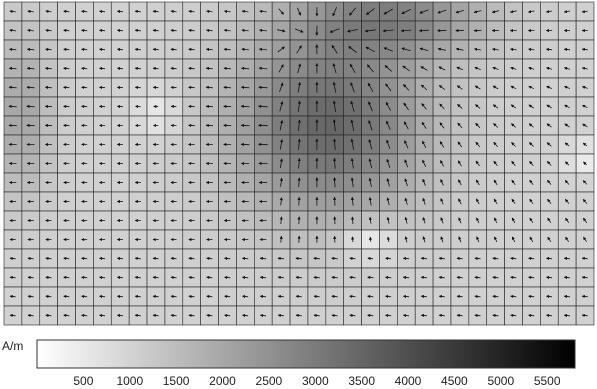 The height and width of the screenshot is (389, 597). Describe the element at coordinates (547, 381) in the screenshot. I see `colorbar-tick-label: 5500` at that location.